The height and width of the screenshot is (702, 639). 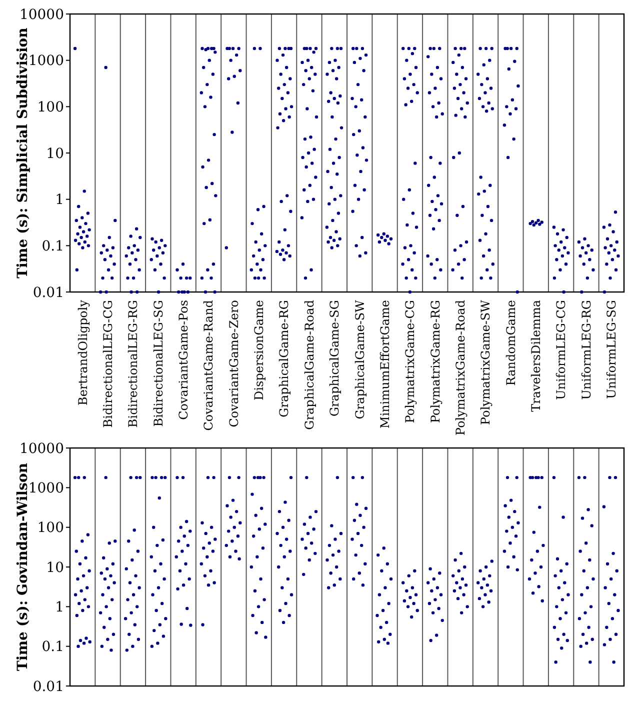 What do you see at coordinates (22, 153) in the screenshot?
I see `y-axis-title: Time (s): Simplicial Subdivision` at bounding box center [22, 153].